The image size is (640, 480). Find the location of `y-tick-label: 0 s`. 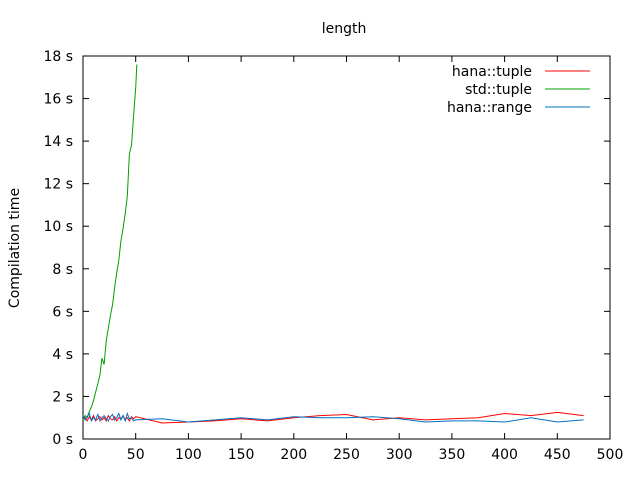

y-tick-label: 0 s is located at coordinates (62, 440).